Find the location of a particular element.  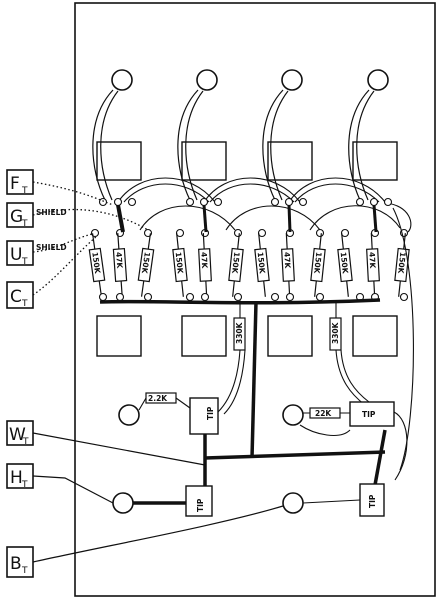

lower-cutouts is located at coordinates (247, 336).